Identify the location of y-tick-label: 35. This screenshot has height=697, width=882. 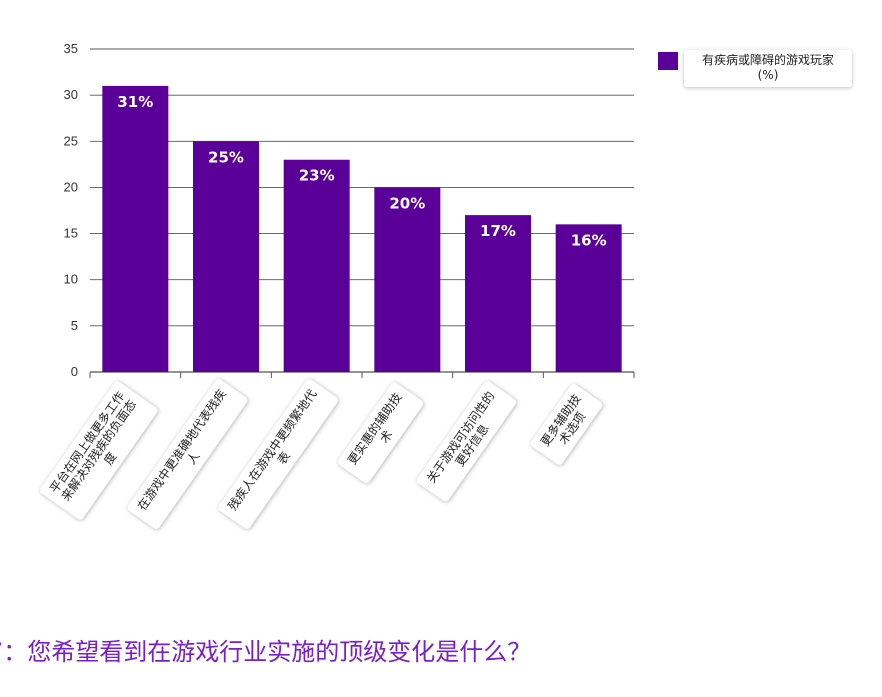
(71, 48).